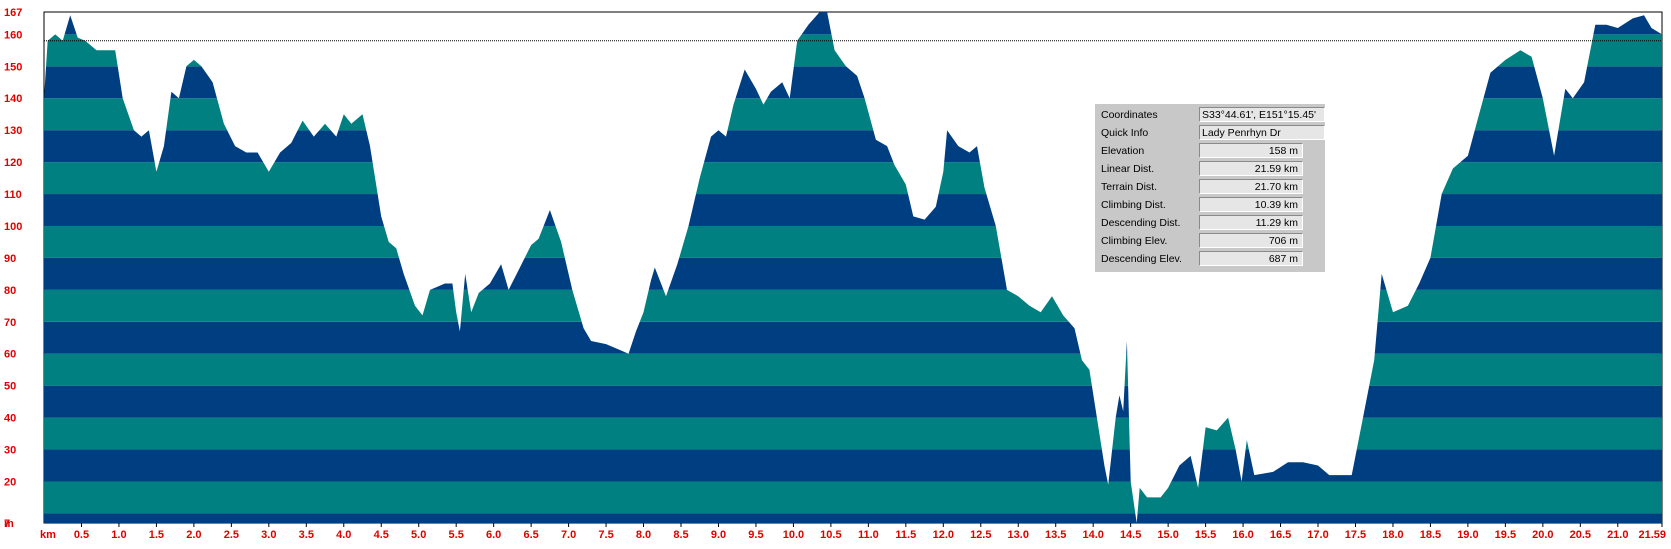 Image resolution: width=1671 pixels, height=549 pixels. What do you see at coordinates (1317, 535) in the screenshot?
I see `x-tick-label: 17.0` at bounding box center [1317, 535].